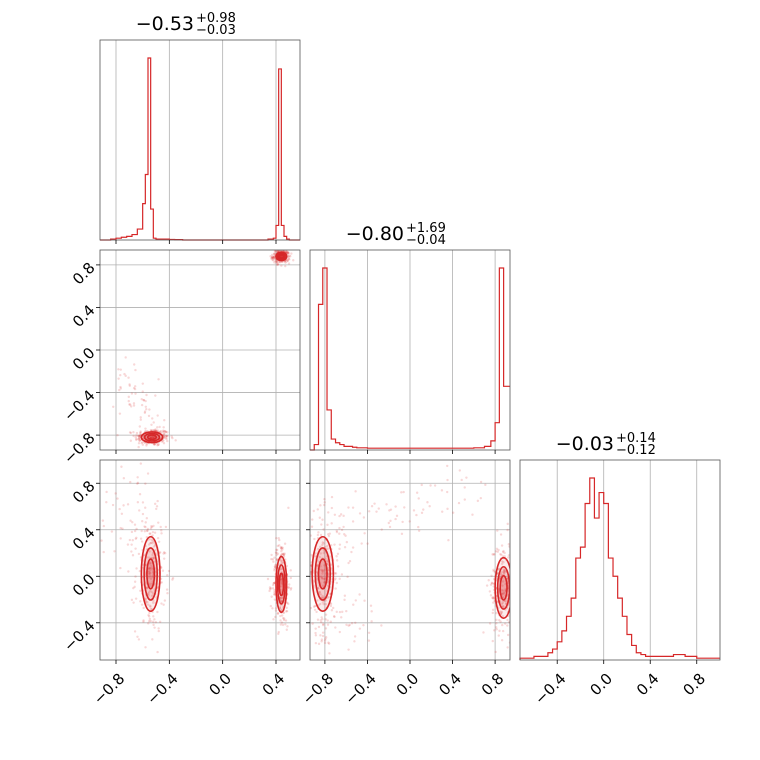  Describe the element at coordinates (585, 444) in the screenshot. I see `title-median: −0.03` at that location.